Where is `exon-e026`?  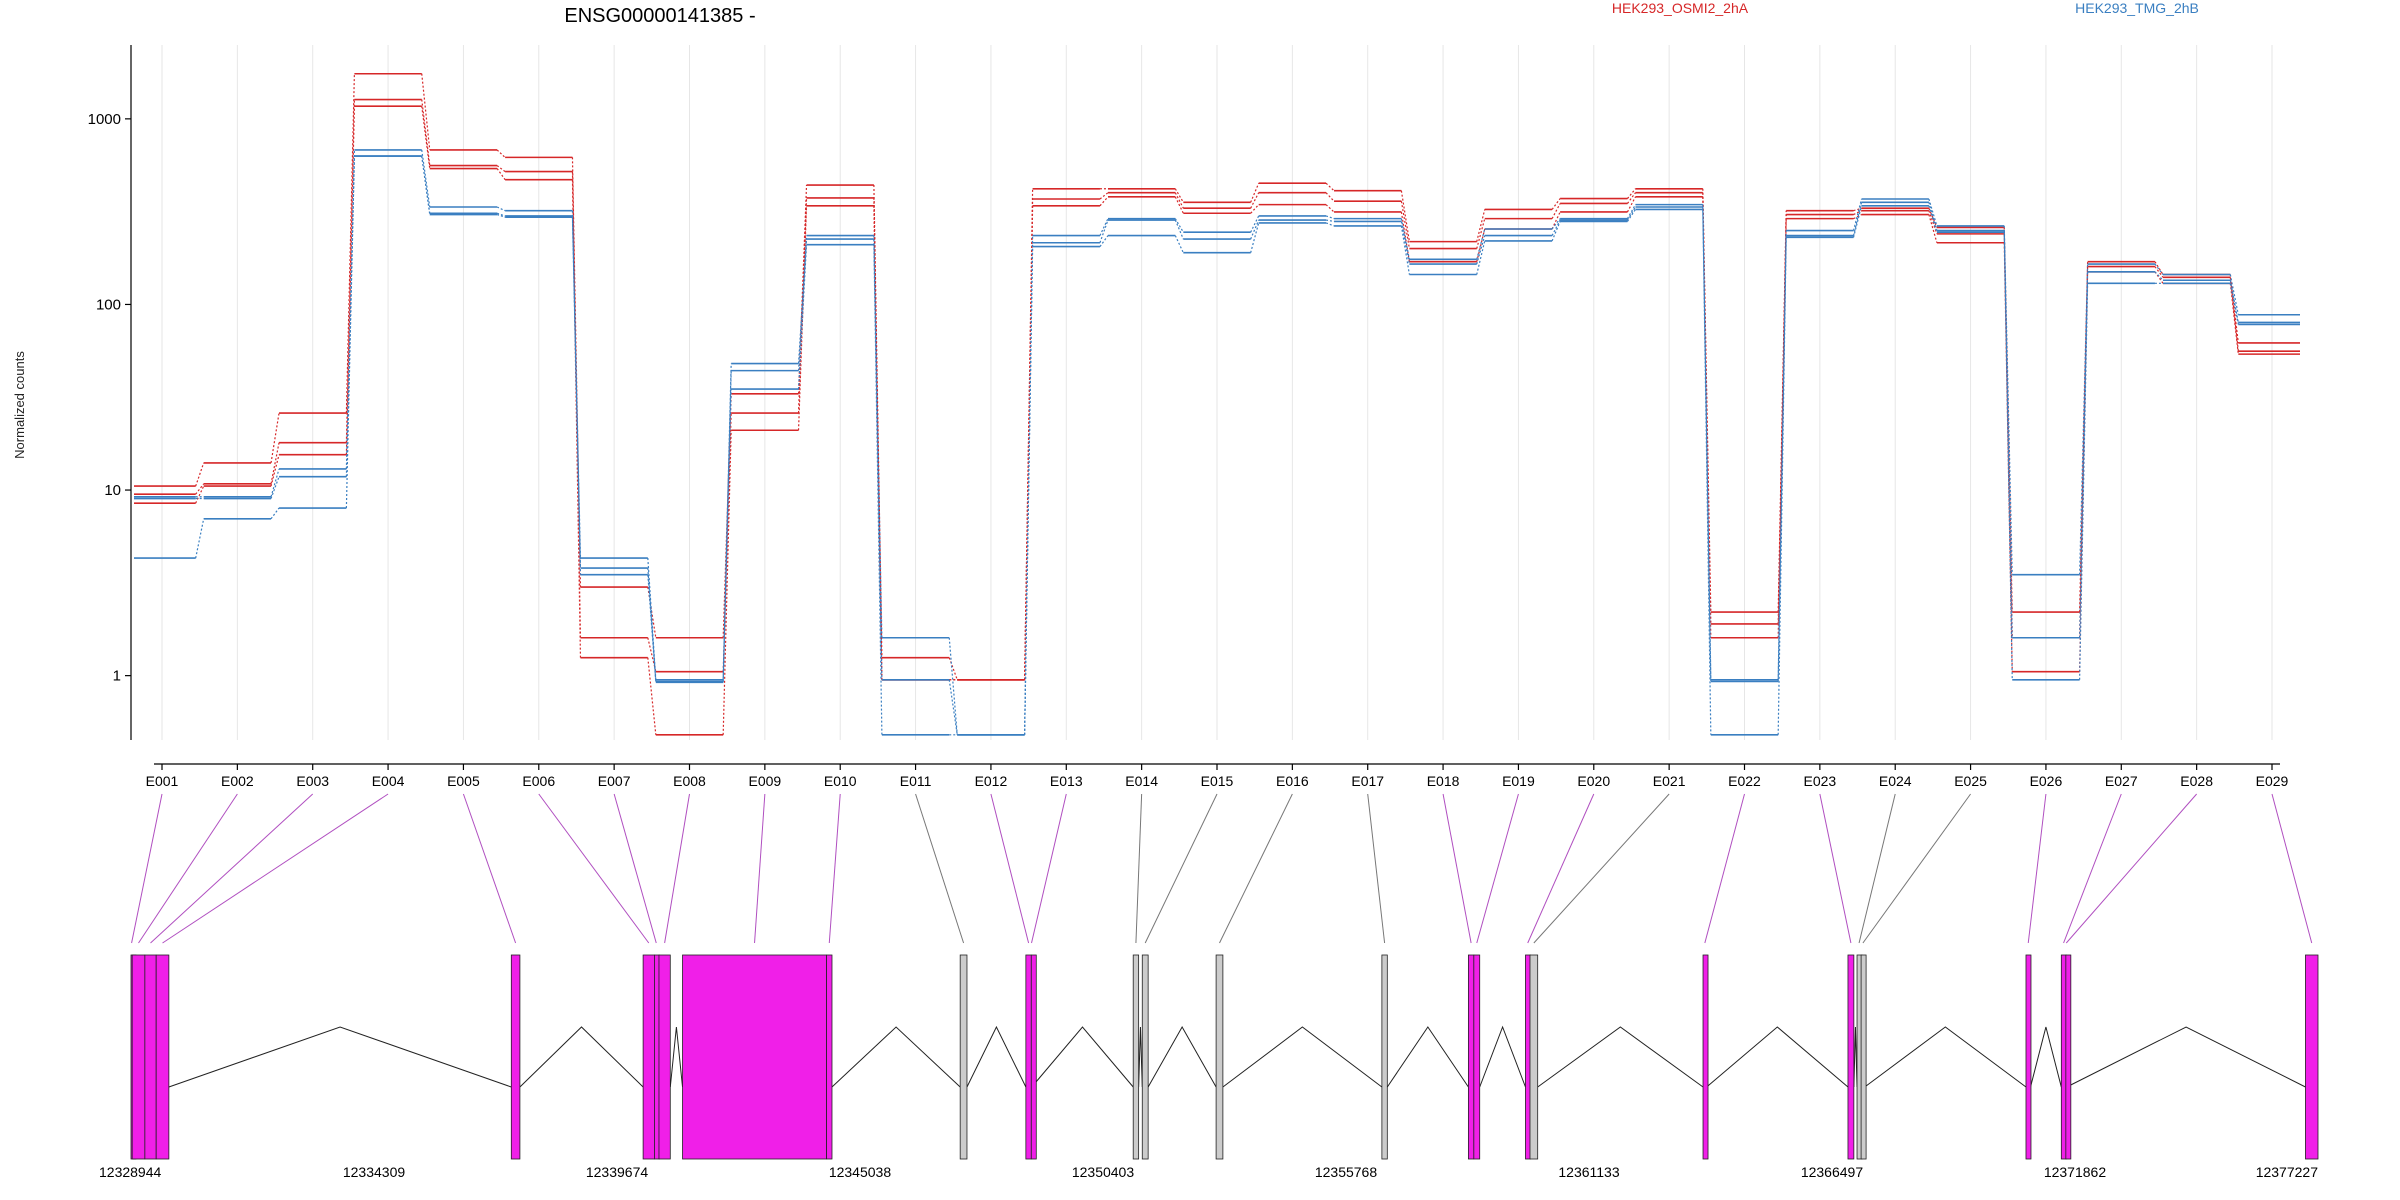
exon-e026 is located at coordinates (2028, 1057).